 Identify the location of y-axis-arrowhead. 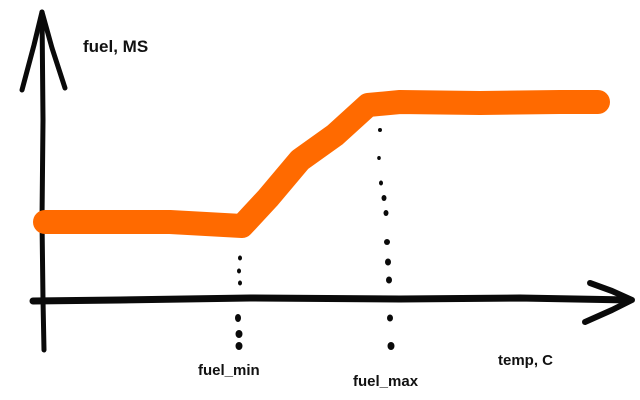
(43, 51).